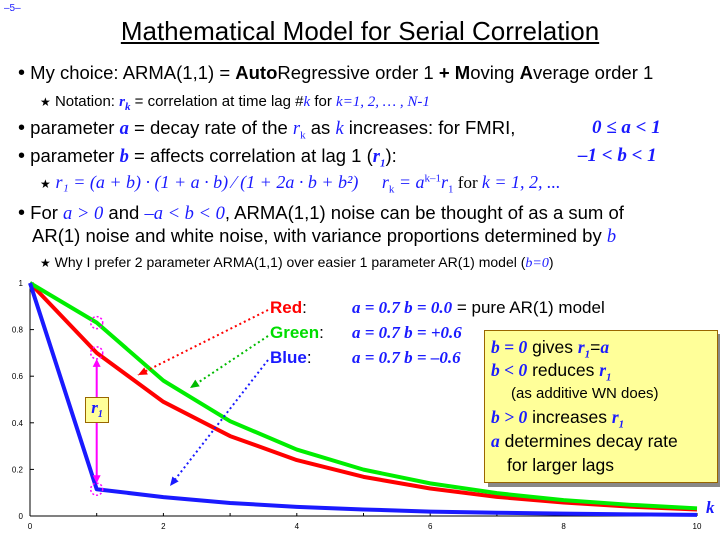 This screenshot has height=540, width=720. Describe the element at coordinates (617, 155) in the screenshot. I see `param-b-range: –1 < b < 1` at that location.